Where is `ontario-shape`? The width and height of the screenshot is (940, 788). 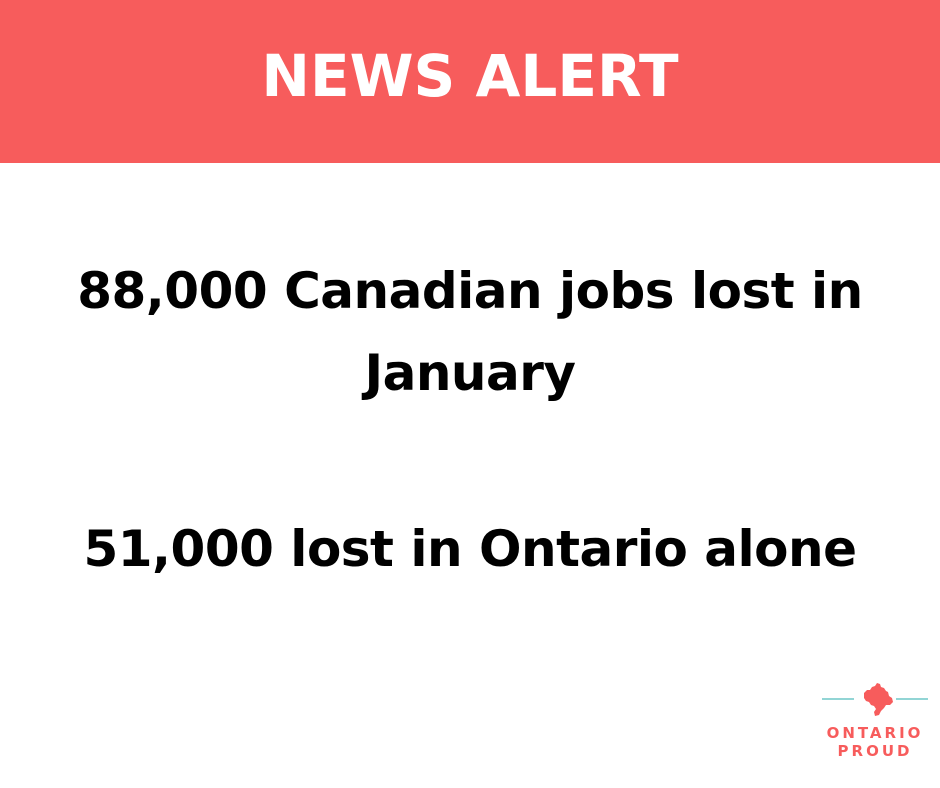
ontario-shape is located at coordinates (878, 699).